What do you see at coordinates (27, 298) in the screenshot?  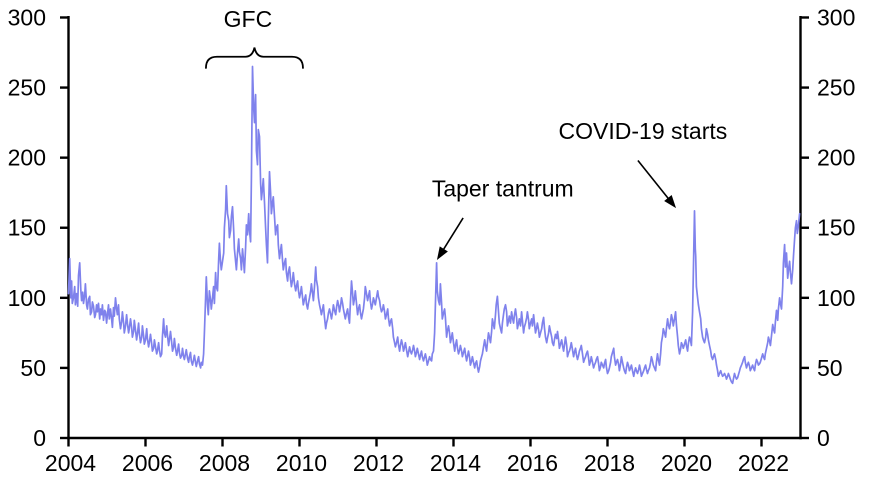 I see `y-axis-left-tick-label: 100` at bounding box center [27, 298].